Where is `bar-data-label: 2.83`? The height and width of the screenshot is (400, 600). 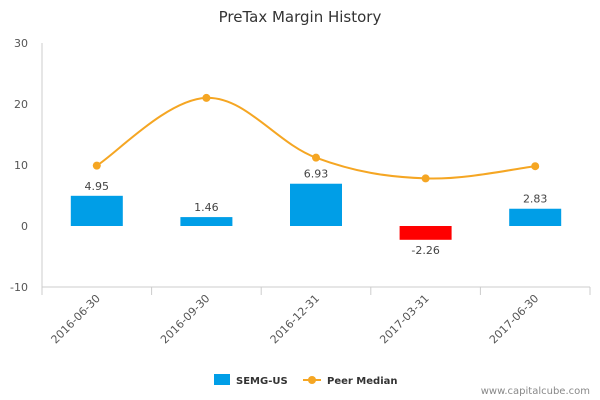
bar-data-label: 2.83 is located at coordinates (535, 199).